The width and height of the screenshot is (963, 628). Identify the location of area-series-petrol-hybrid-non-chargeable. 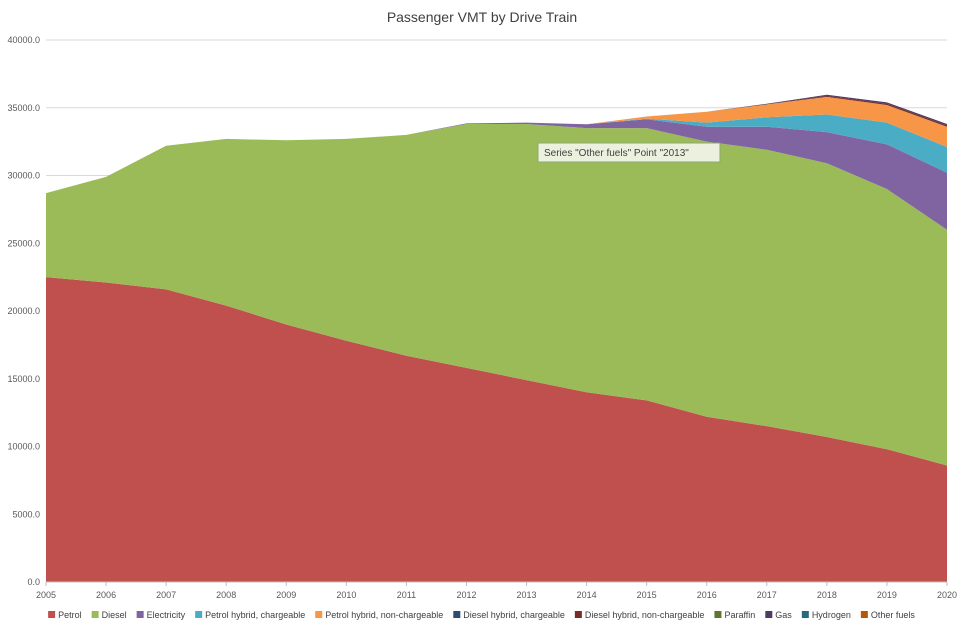
(496, 145).